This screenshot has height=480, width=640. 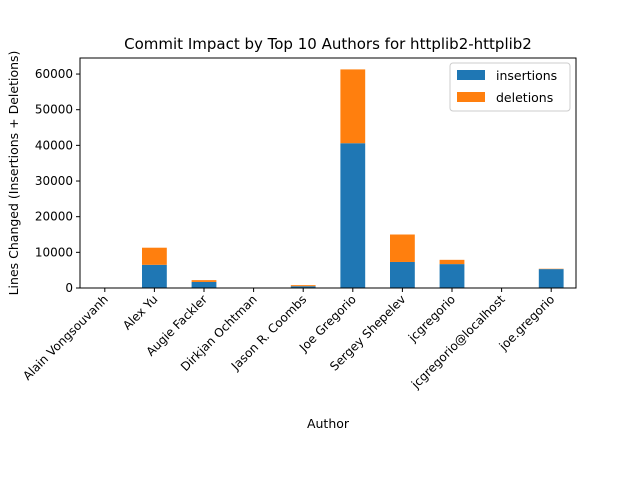 What do you see at coordinates (431, 318) in the screenshot?
I see `x-tick-label-7: jcgregorio` at bounding box center [431, 318].